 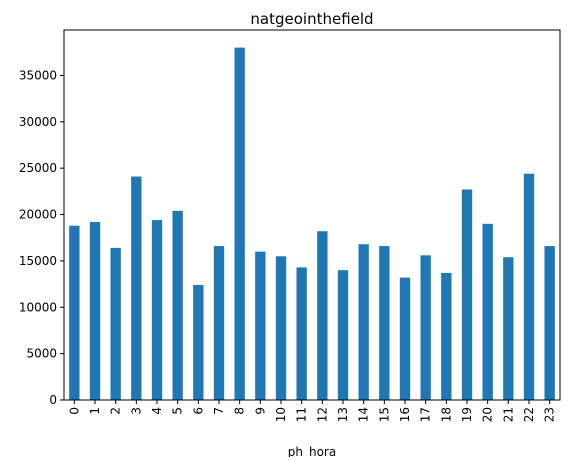 What do you see at coordinates (136, 411) in the screenshot?
I see `x-tick-label: 3` at bounding box center [136, 411].